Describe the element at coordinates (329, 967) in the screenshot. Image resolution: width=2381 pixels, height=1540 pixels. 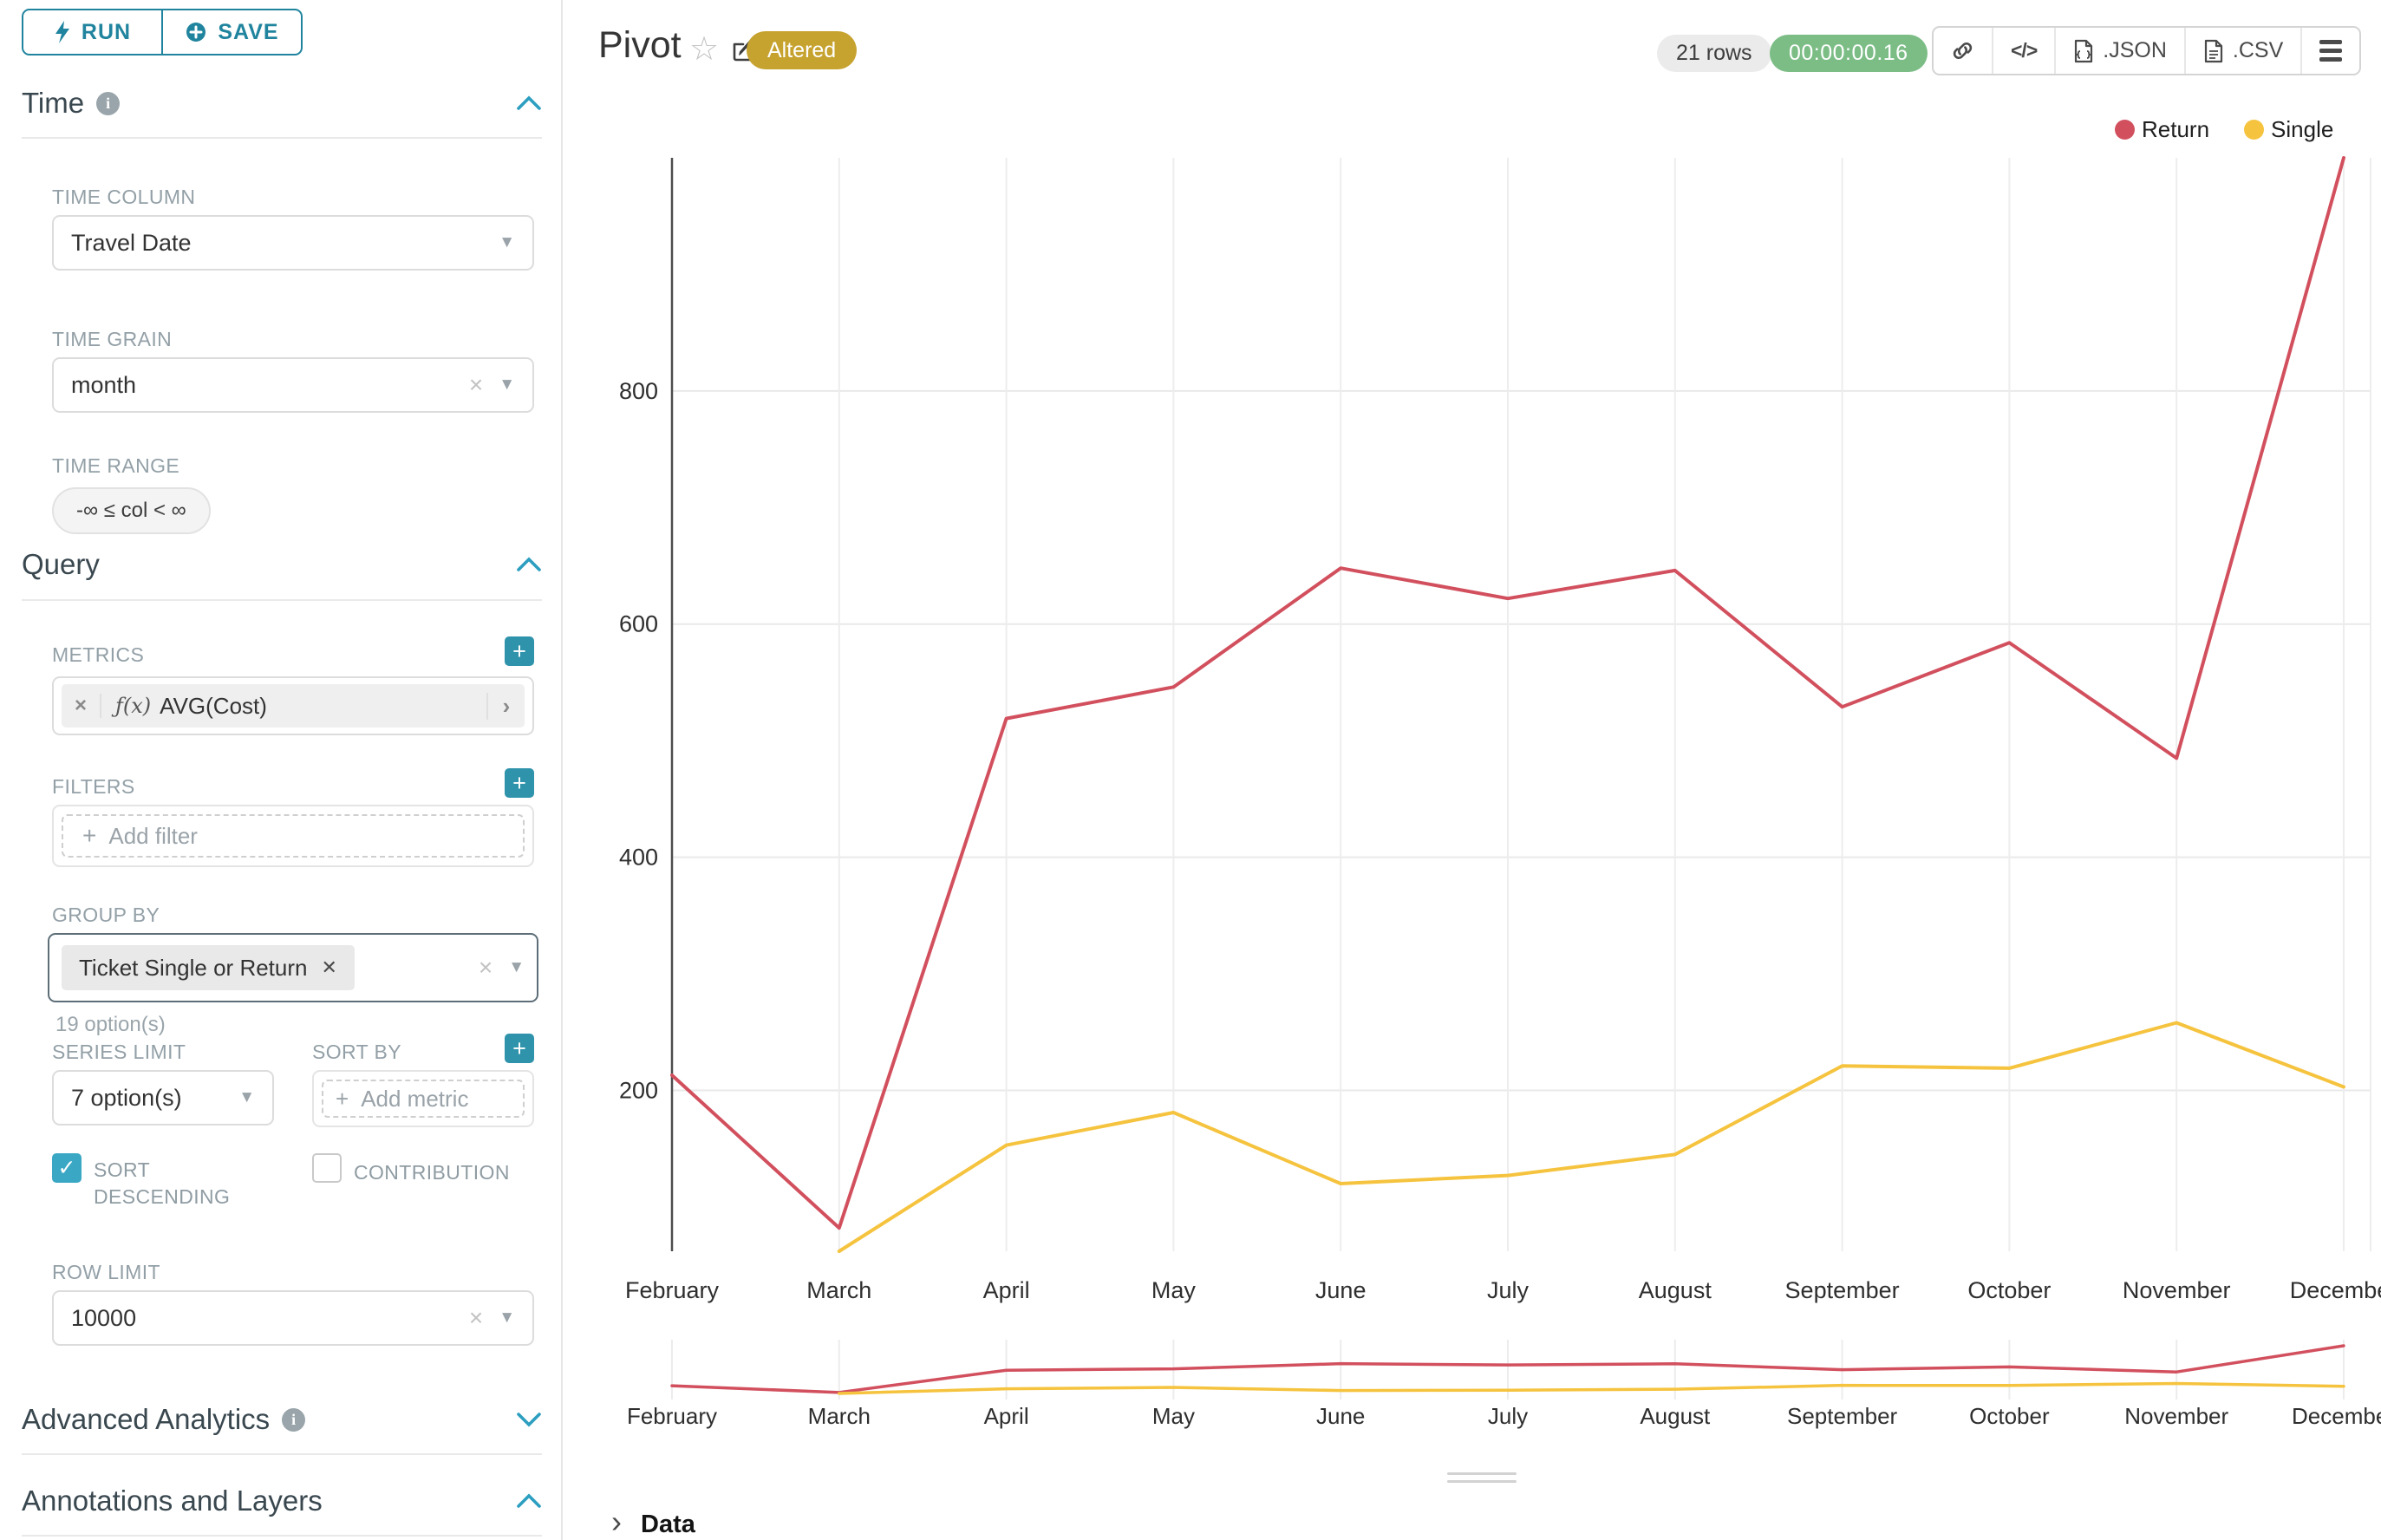
I see `remove-chip-icon: ✕` at that location.